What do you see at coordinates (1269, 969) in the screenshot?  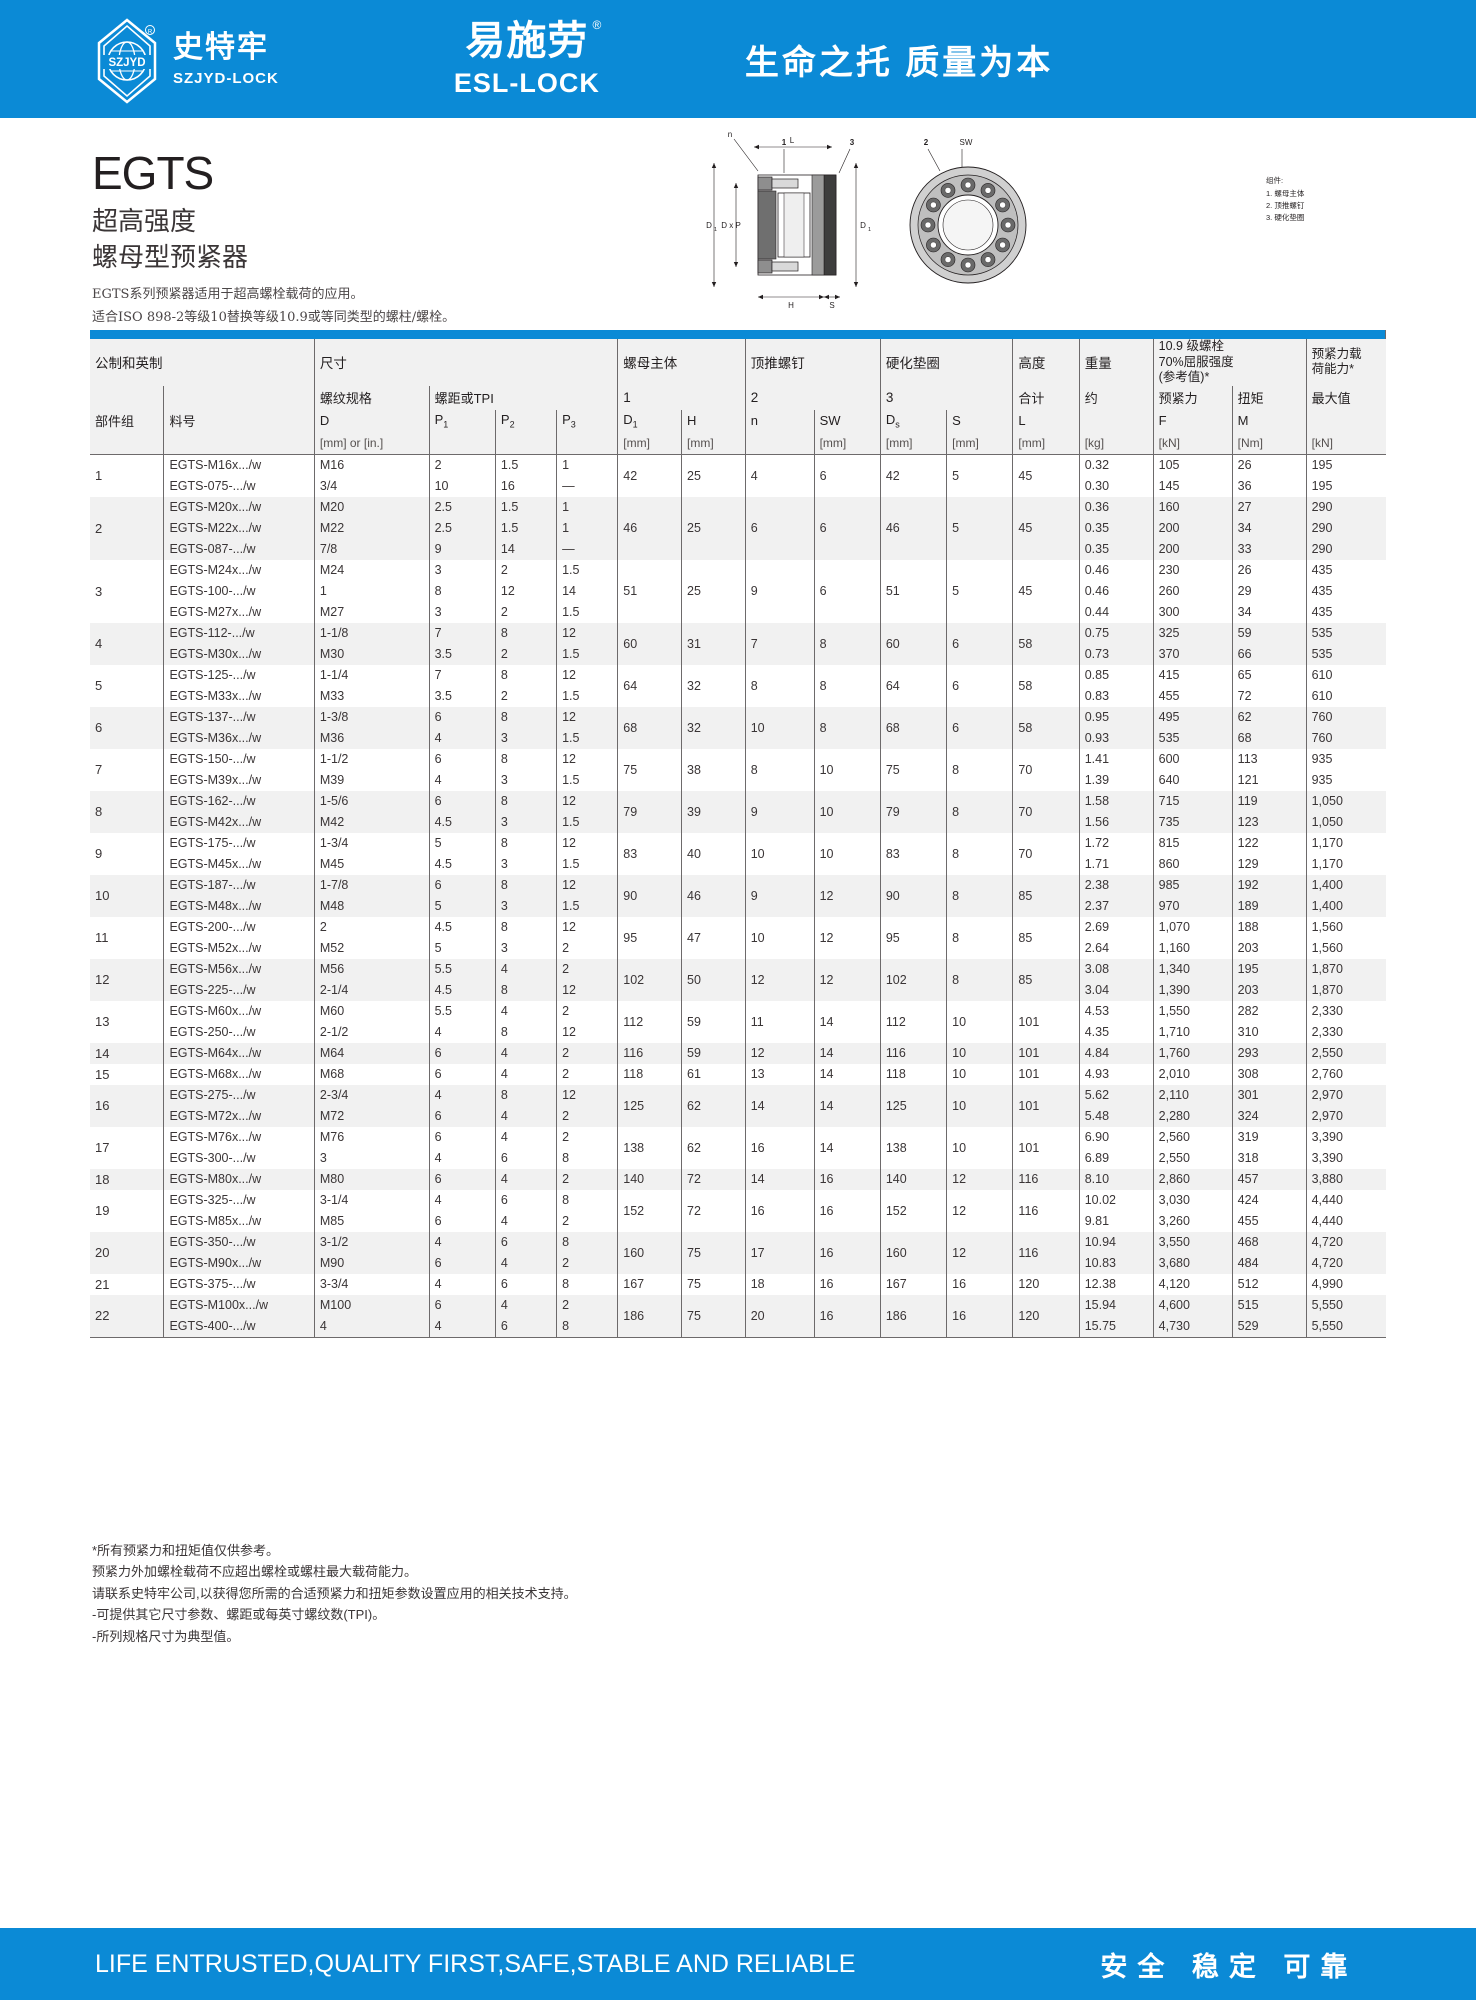 I see `cell-torque-M: 195` at bounding box center [1269, 969].